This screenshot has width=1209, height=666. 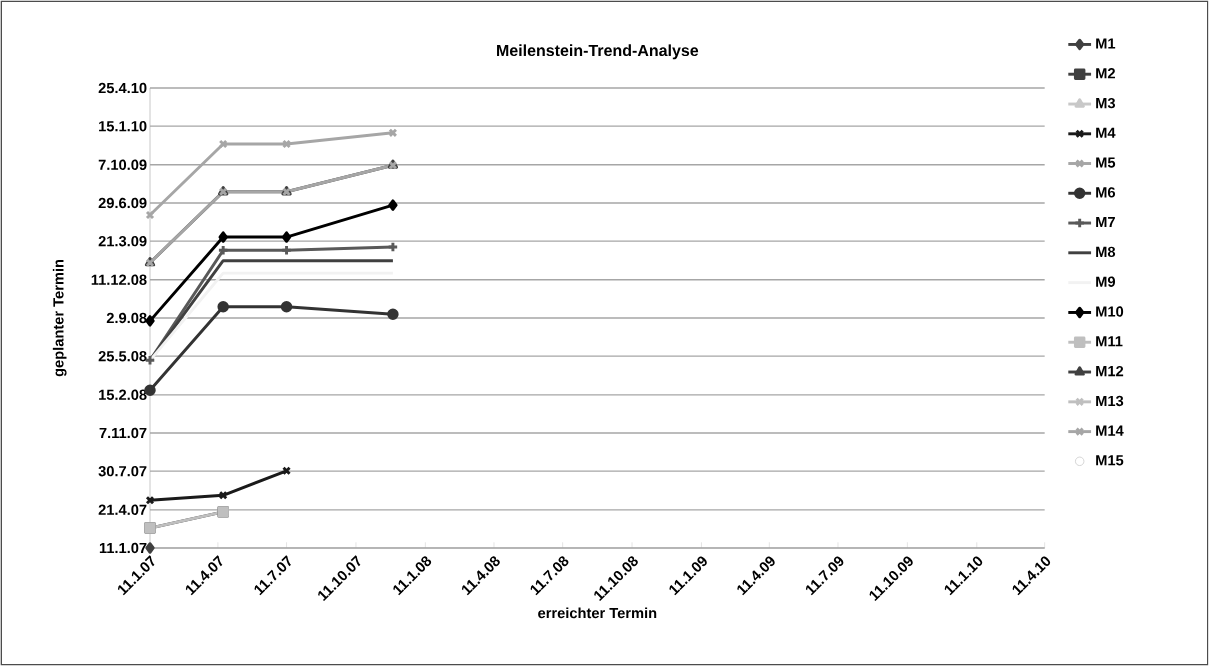 What do you see at coordinates (1106, 192) in the screenshot?
I see `legend-label: M6` at bounding box center [1106, 192].